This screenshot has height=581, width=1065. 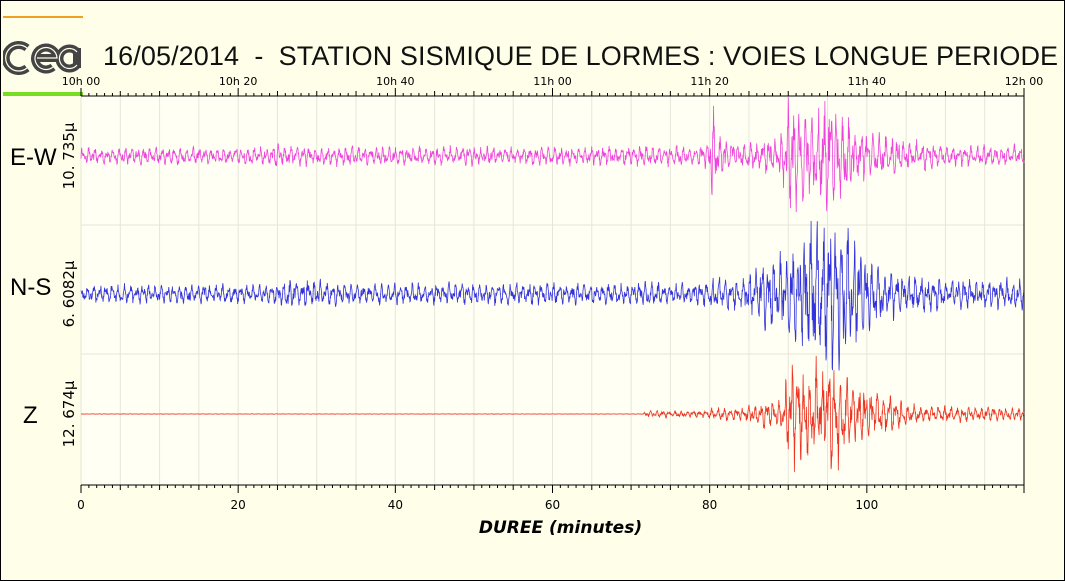 What do you see at coordinates (1024, 81) in the screenshot?
I see `top-time-label: 12h 00` at bounding box center [1024, 81].